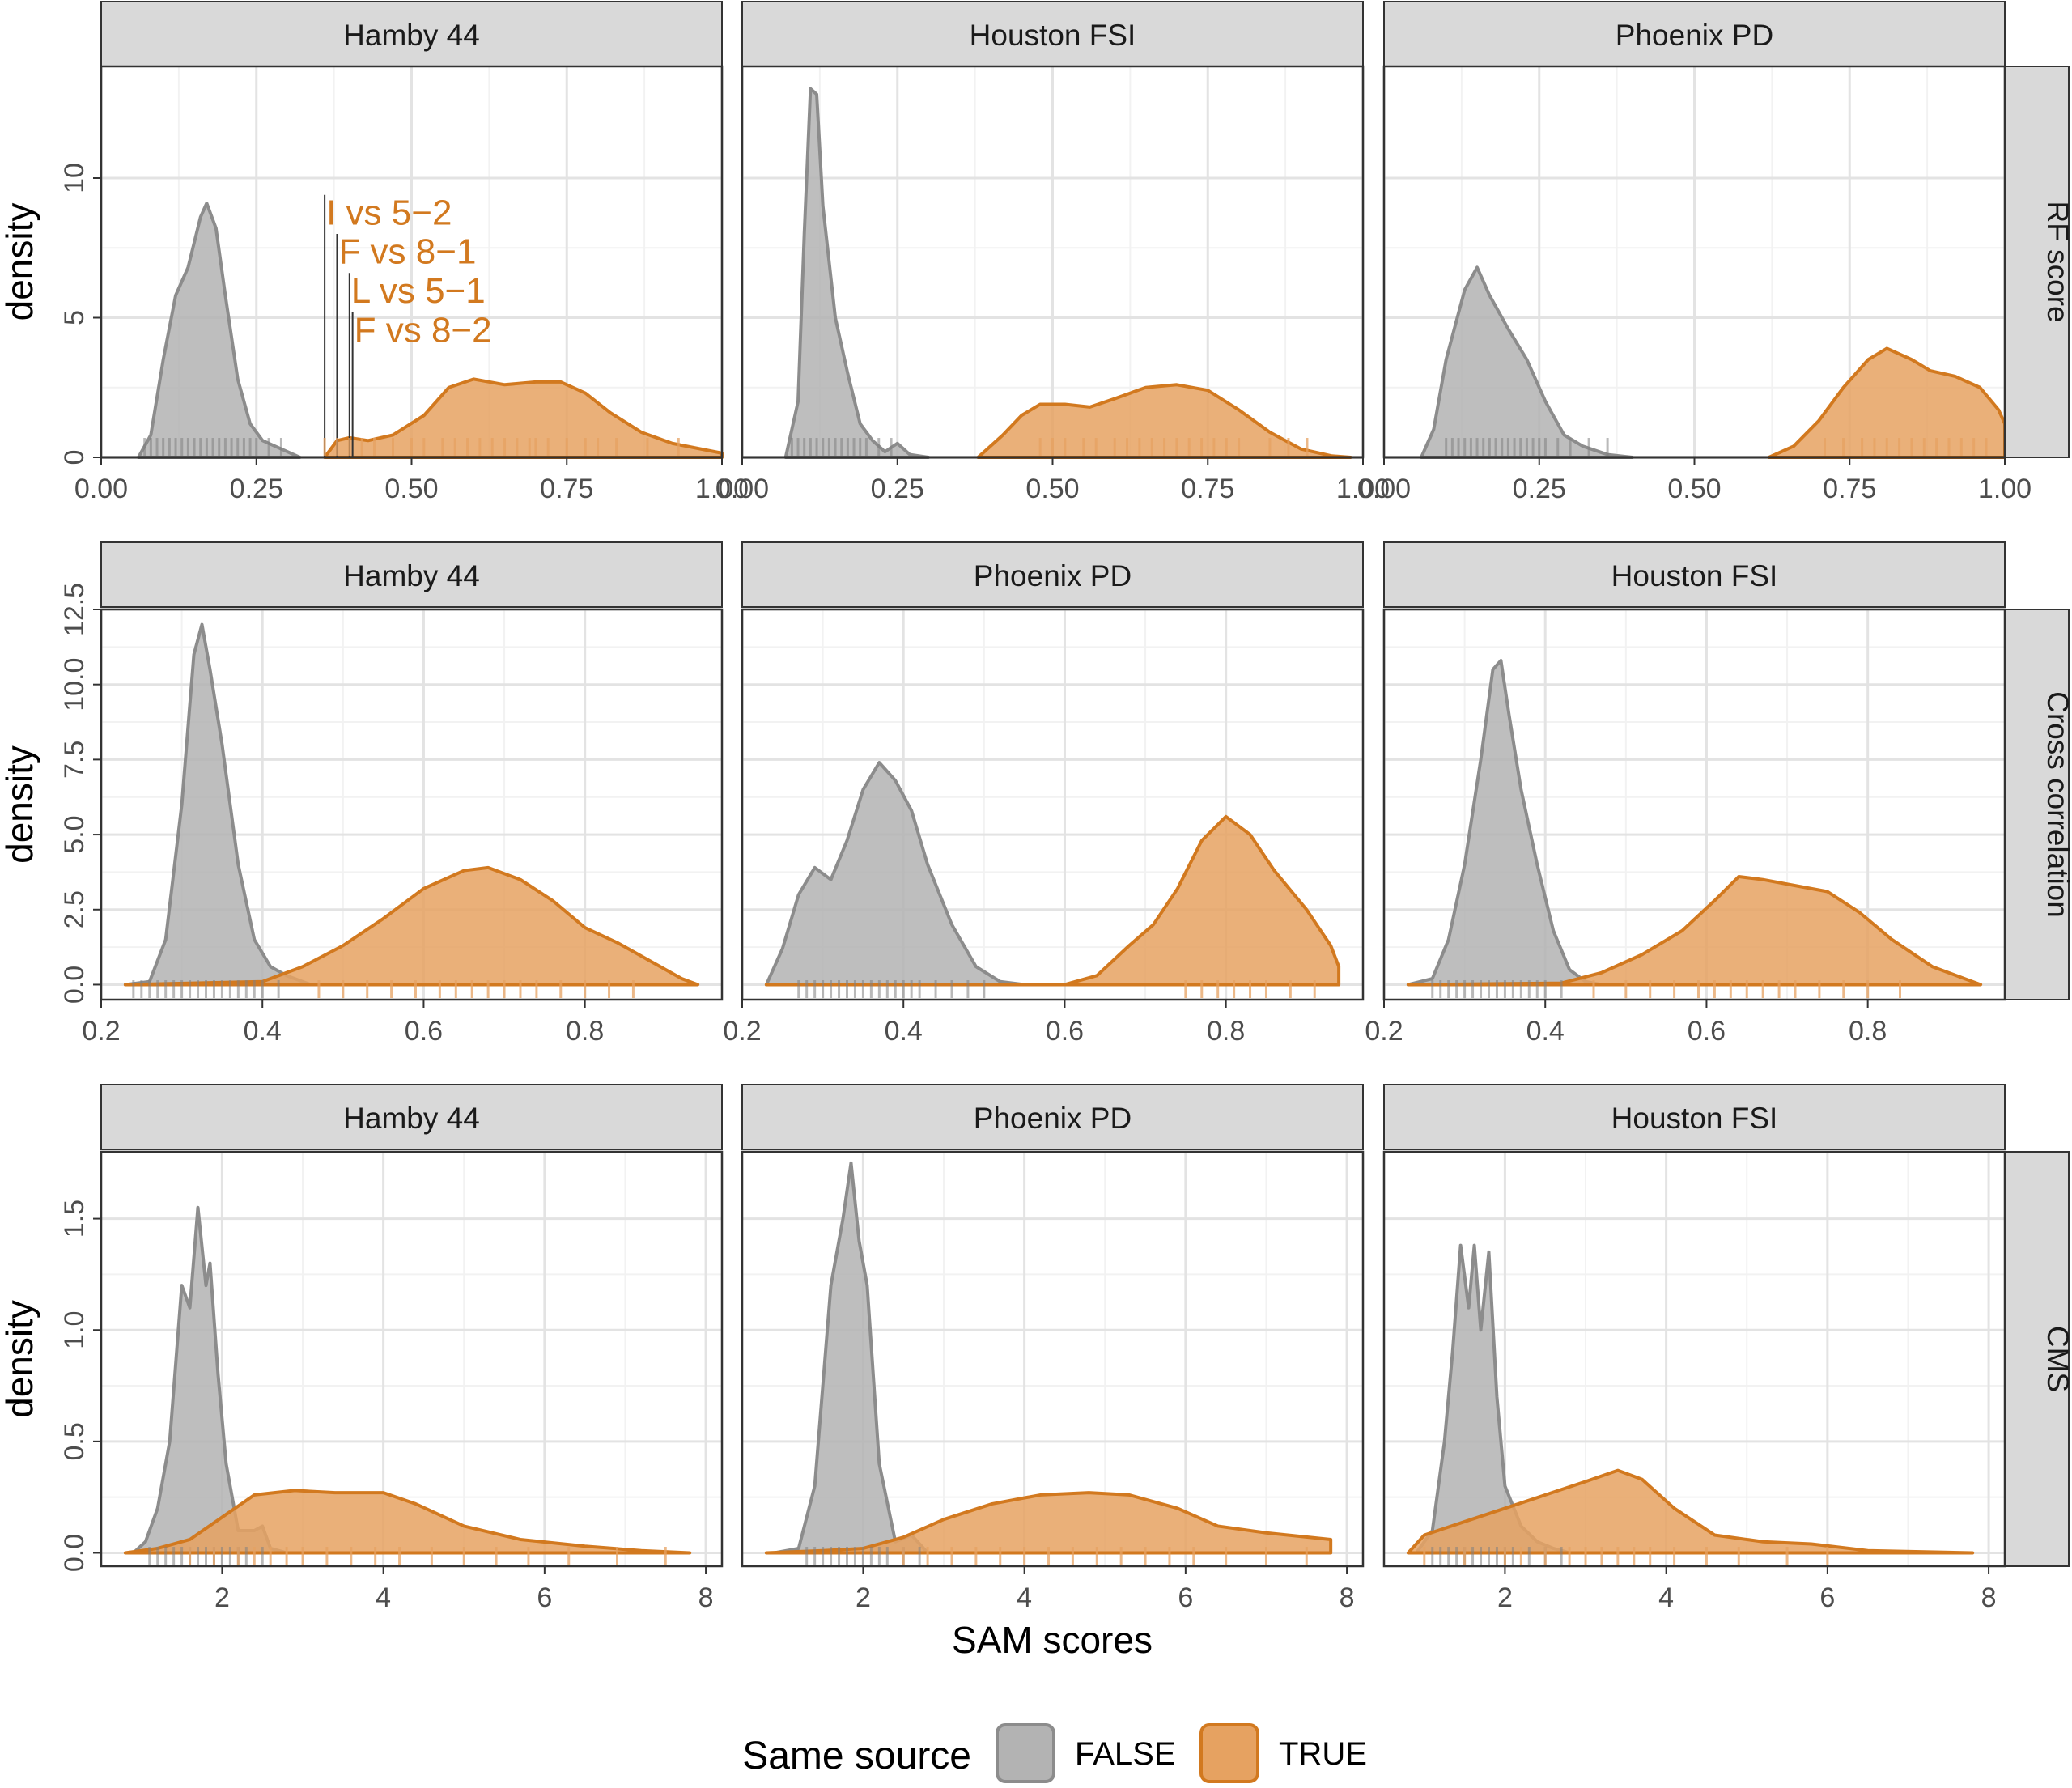 The image size is (2072, 1788). What do you see at coordinates (2056, 261) in the screenshot?
I see `row-label: RF score` at bounding box center [2056, 261].